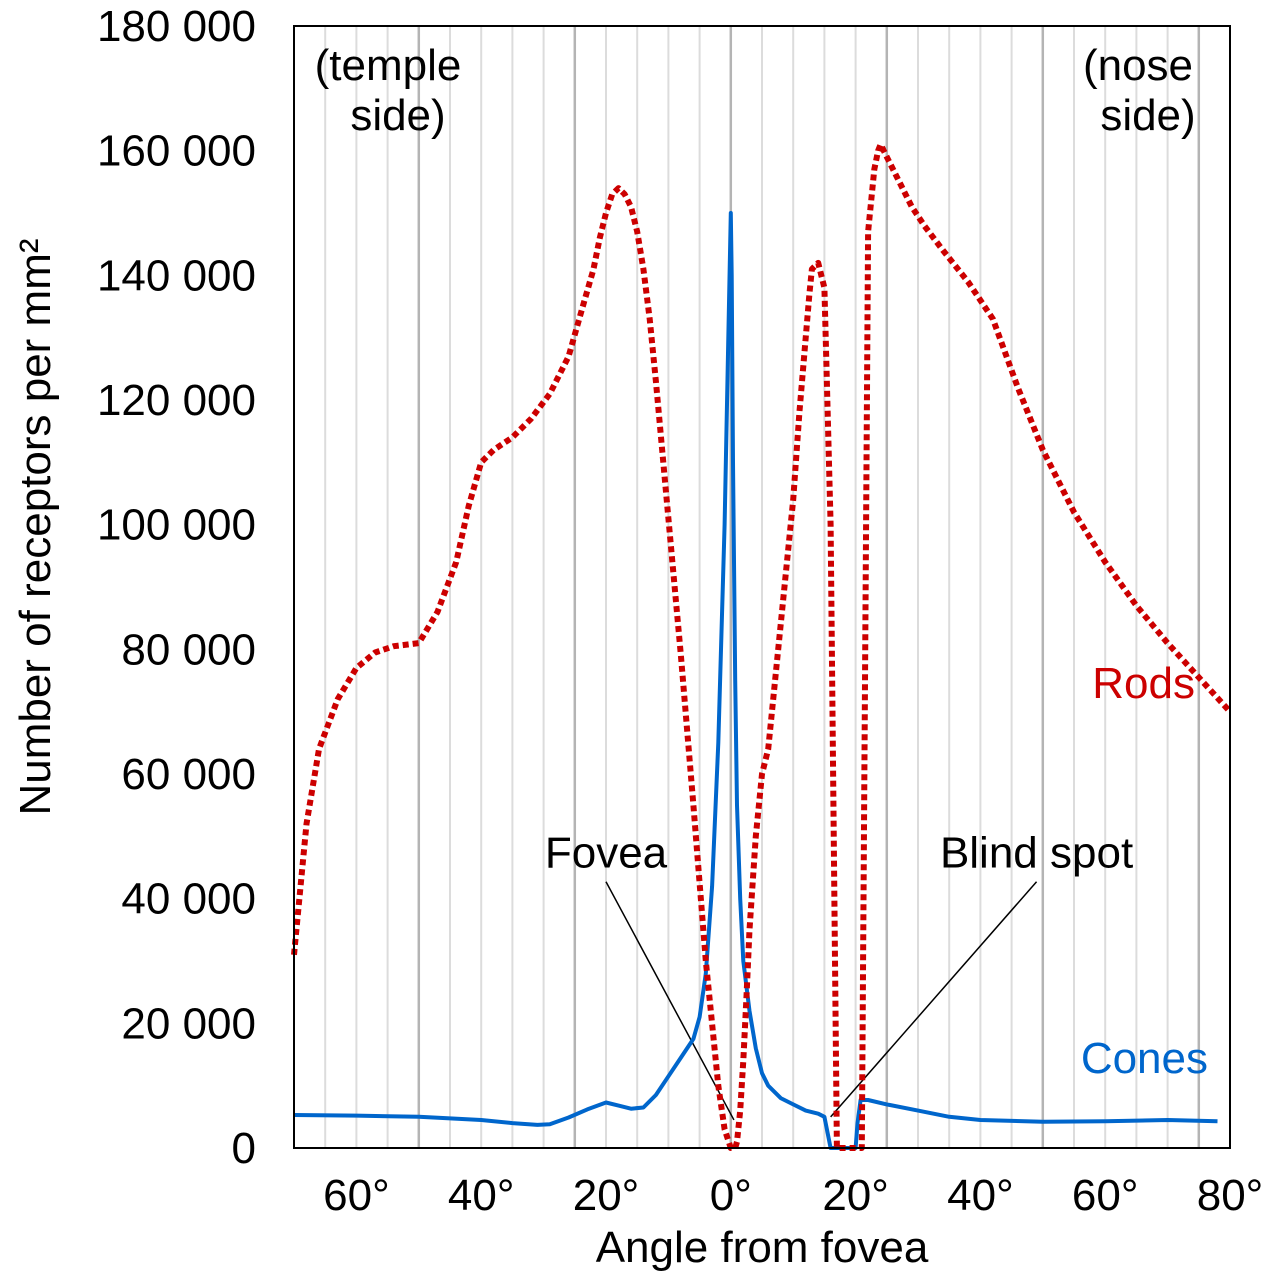 The image size is (1280, 1280). I want to click on y-tick-label: 0, so click(244, 1148).